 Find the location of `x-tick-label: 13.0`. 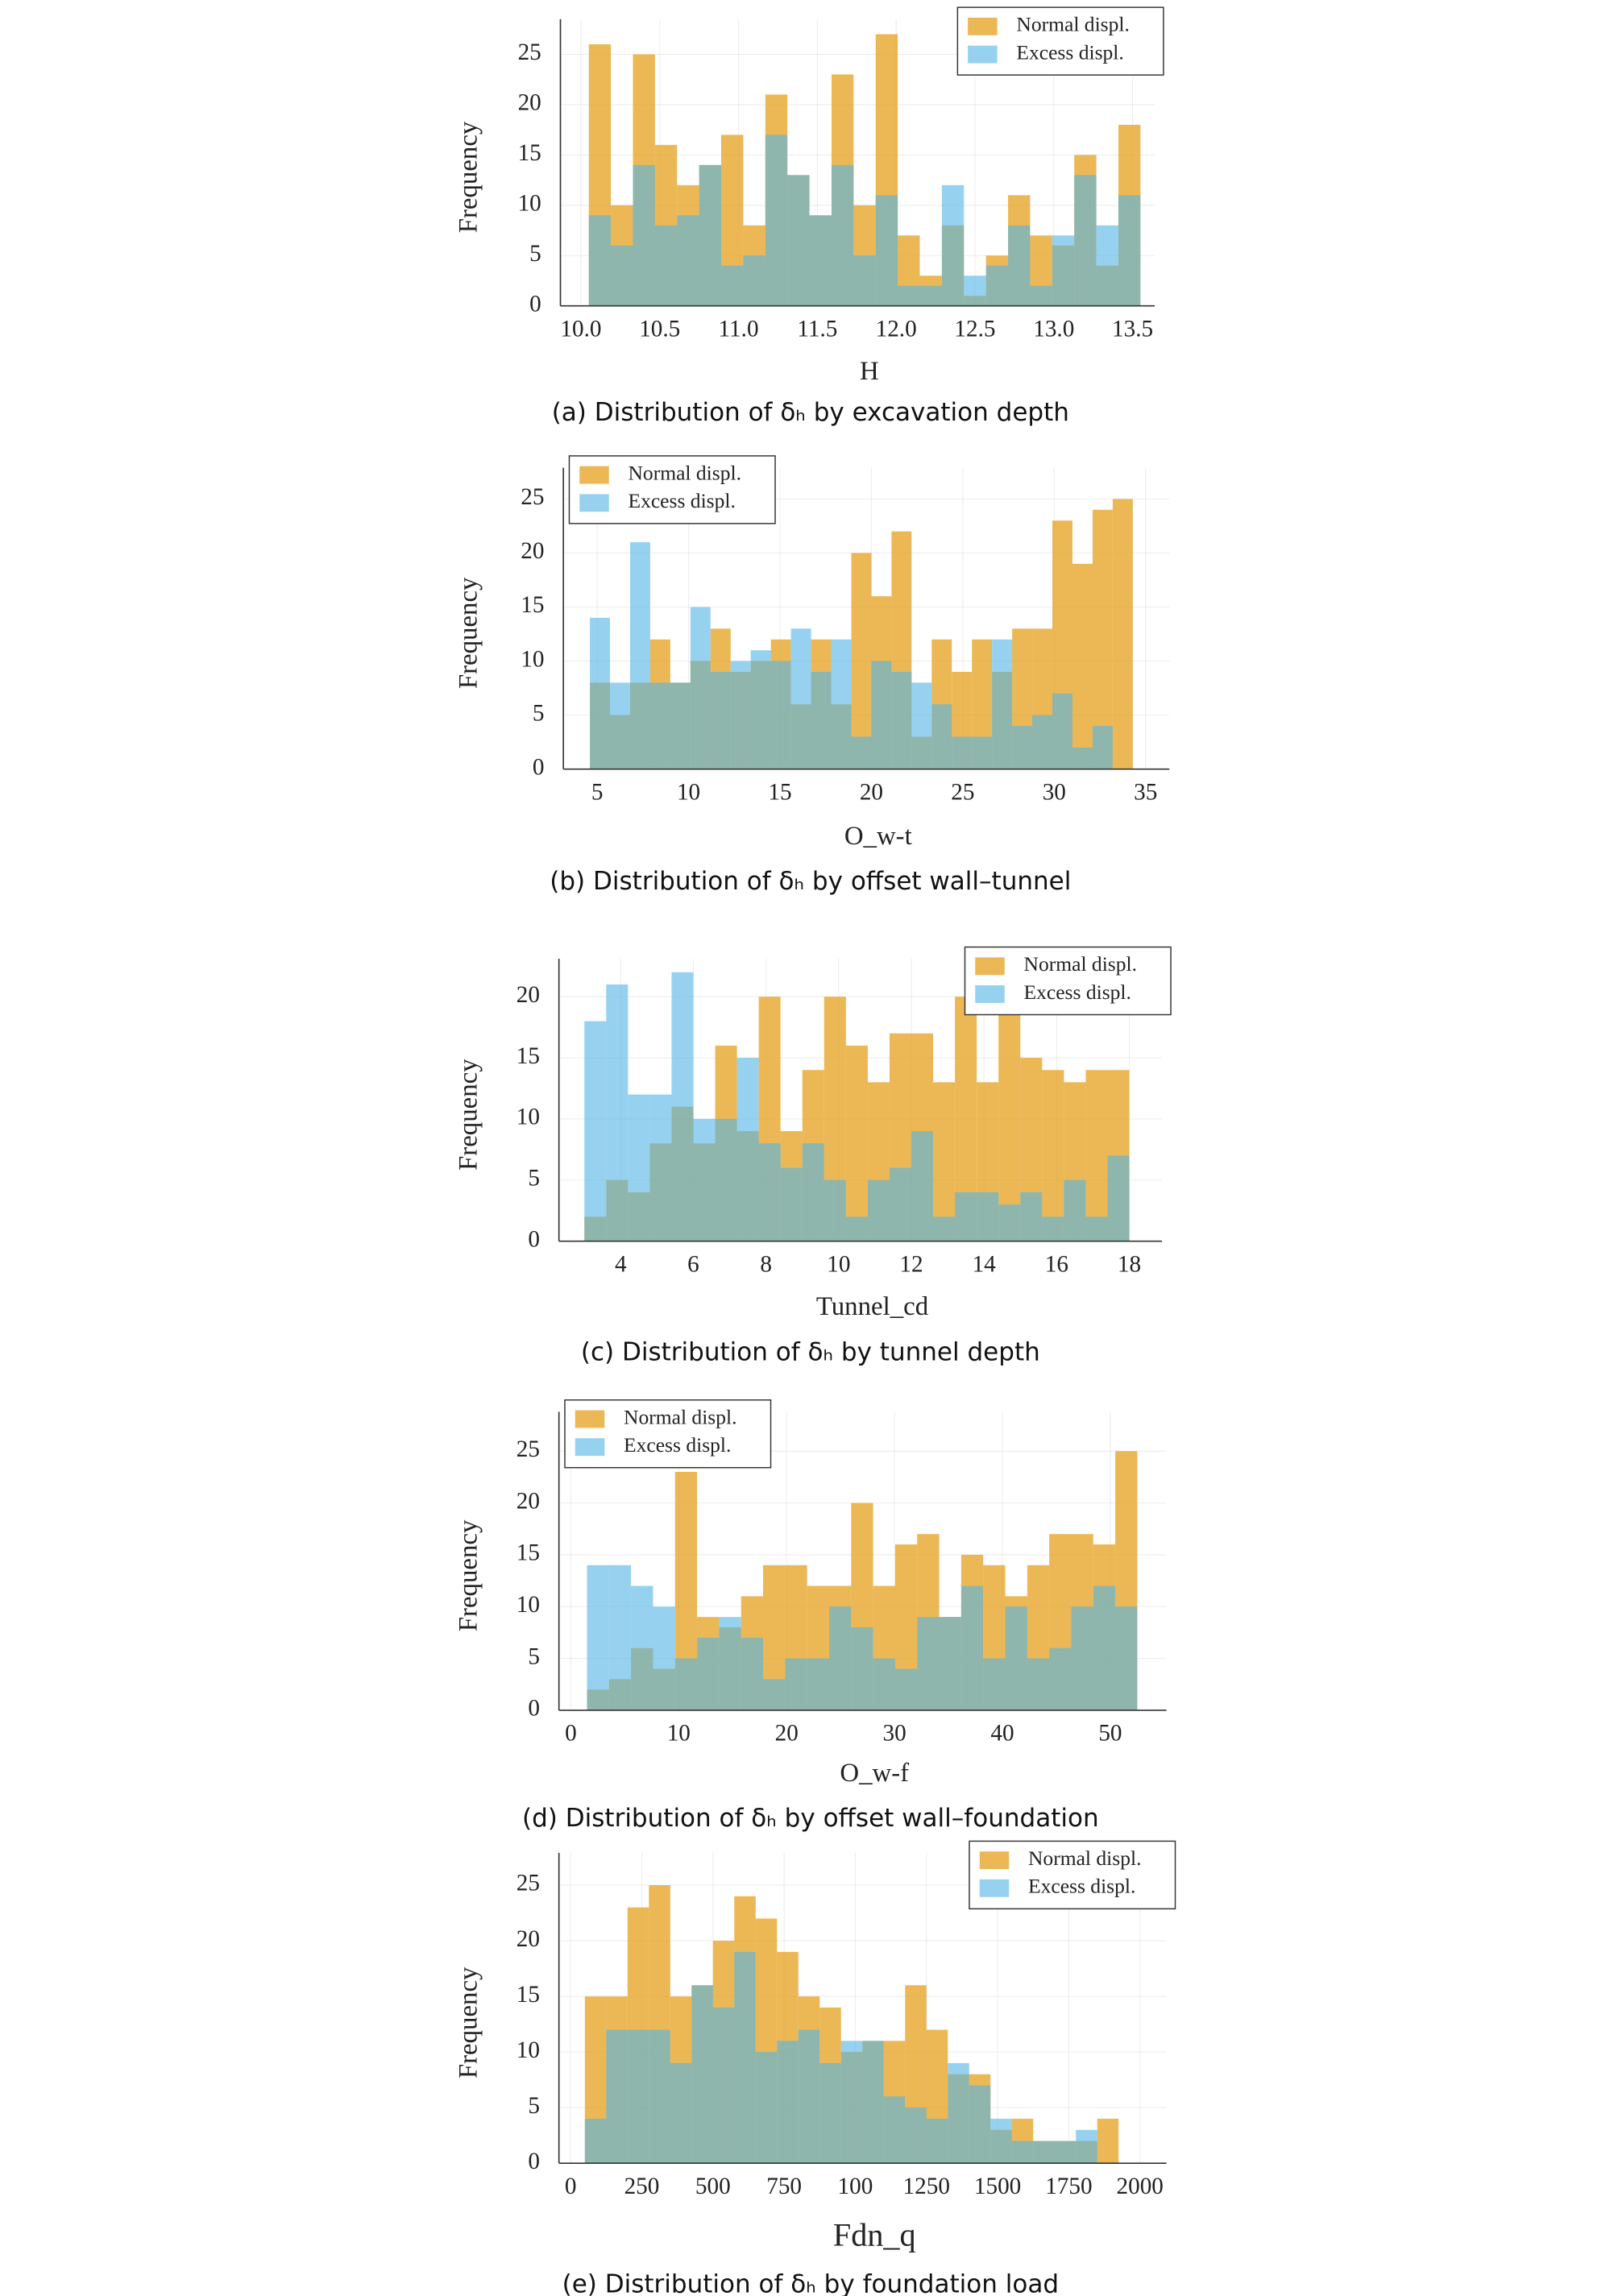

x-tick-label: 13.0 is located at coordinates (1053, 329).